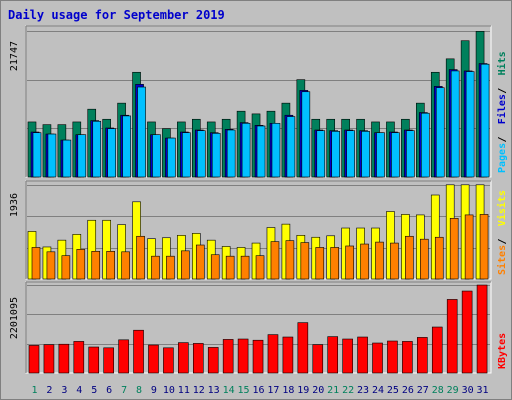 The height and width of the screenshot is (400, 512). What do you see at coordinates (34, 390) in the screenshot?
I see `day-label: 1` at bounding box center [34, 390].